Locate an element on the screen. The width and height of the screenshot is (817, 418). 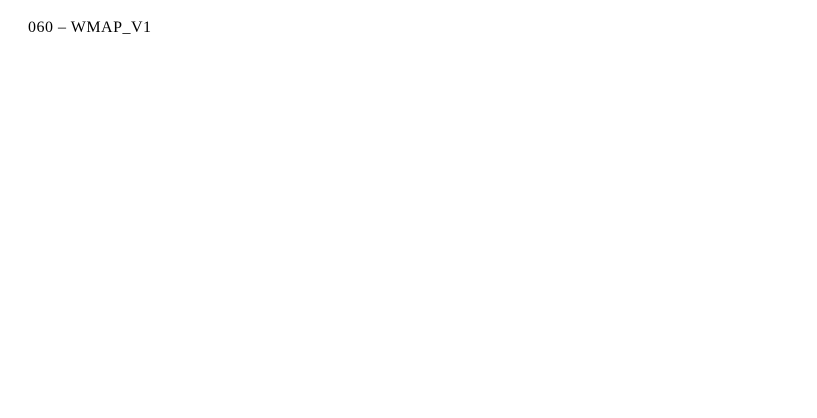
map-title-label: 060 – WMAP_V1 is located at coordinates (90, 27).